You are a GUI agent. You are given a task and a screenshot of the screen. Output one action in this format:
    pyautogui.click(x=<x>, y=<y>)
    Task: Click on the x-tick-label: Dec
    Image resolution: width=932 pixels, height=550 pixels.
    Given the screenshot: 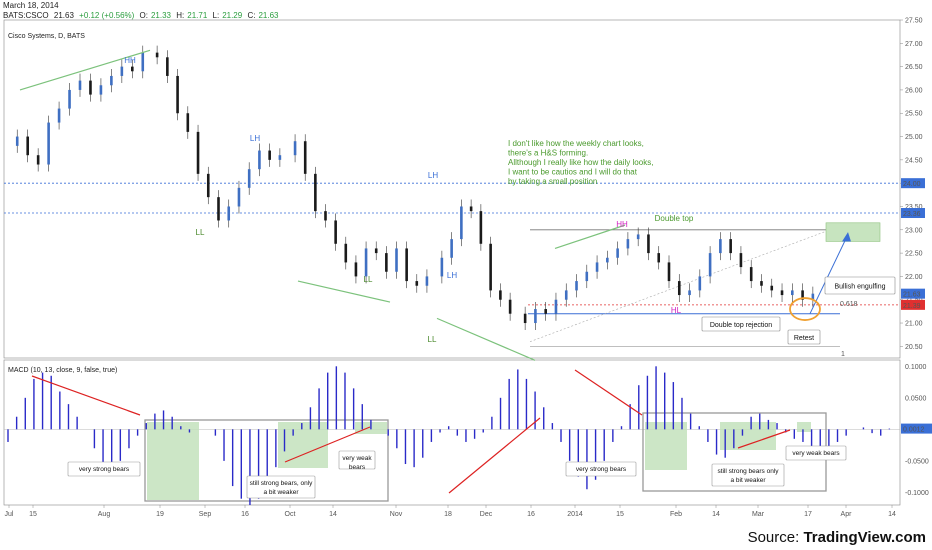 What is the action you would take?
    pyautogui.click(x=486, y=514)
    